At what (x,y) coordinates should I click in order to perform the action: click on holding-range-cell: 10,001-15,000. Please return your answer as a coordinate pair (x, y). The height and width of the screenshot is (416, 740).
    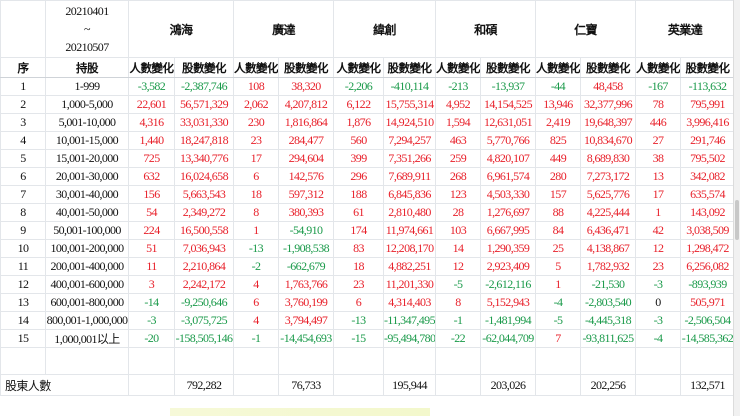
    Looking at the image, I should click on (87, 140).